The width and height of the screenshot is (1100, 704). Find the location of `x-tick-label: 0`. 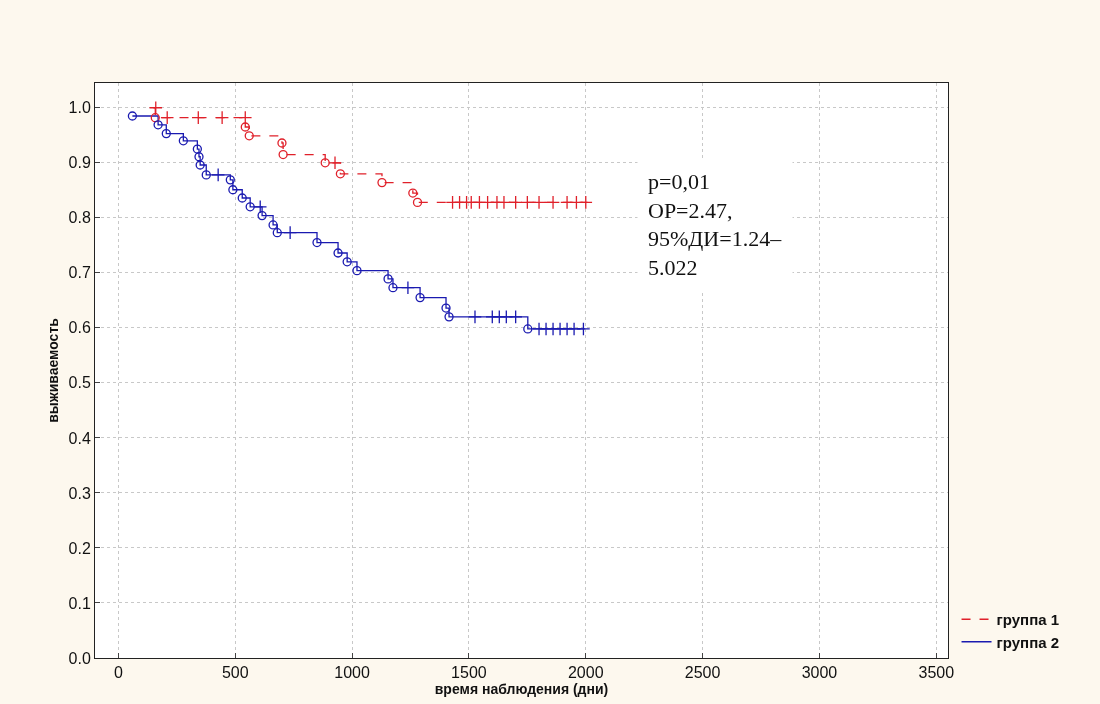

x-tick-label: 0 is located at coordinates (118, 673).